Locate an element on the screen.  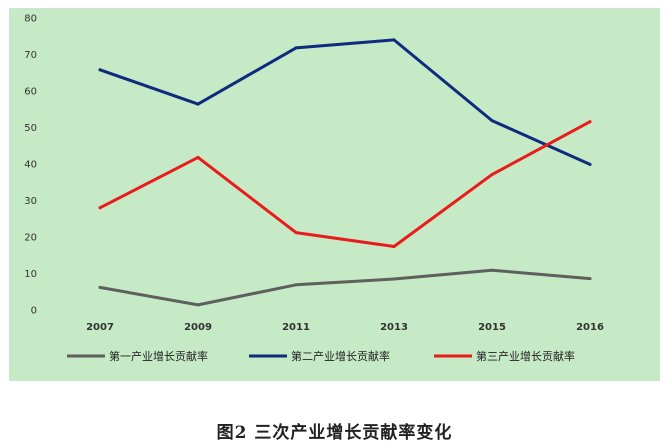
series-2-point-2009 is located at coordinates (198, 104).